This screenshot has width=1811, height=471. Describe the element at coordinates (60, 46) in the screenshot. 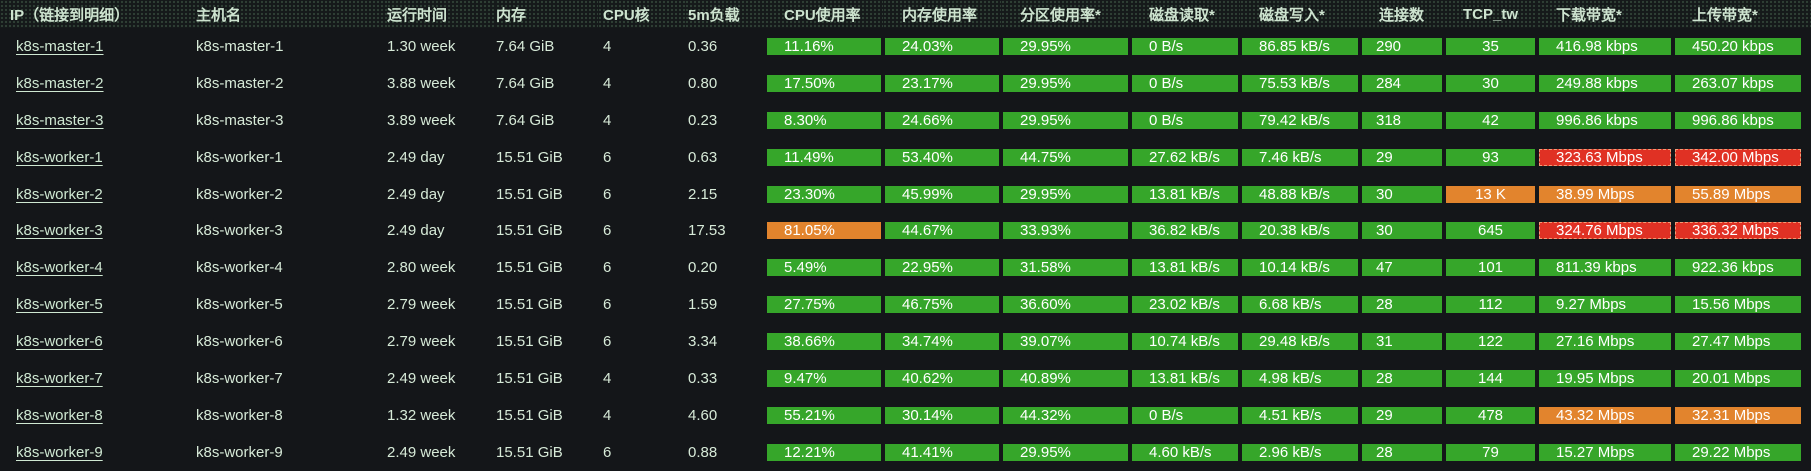

I see `ip-detail-link: k8s-master-1` at that location.